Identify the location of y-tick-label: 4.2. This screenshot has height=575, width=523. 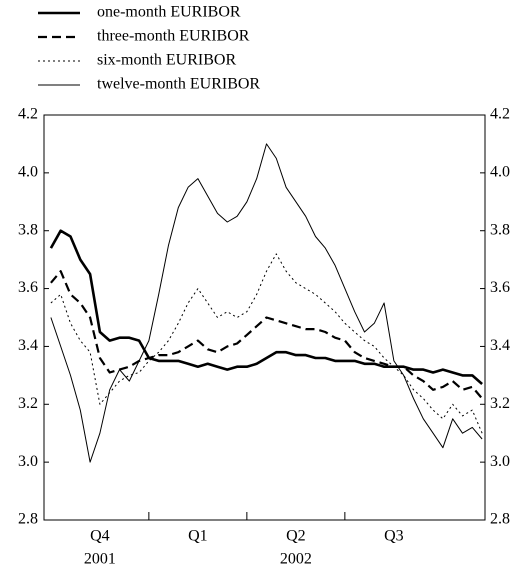
(28, 114).